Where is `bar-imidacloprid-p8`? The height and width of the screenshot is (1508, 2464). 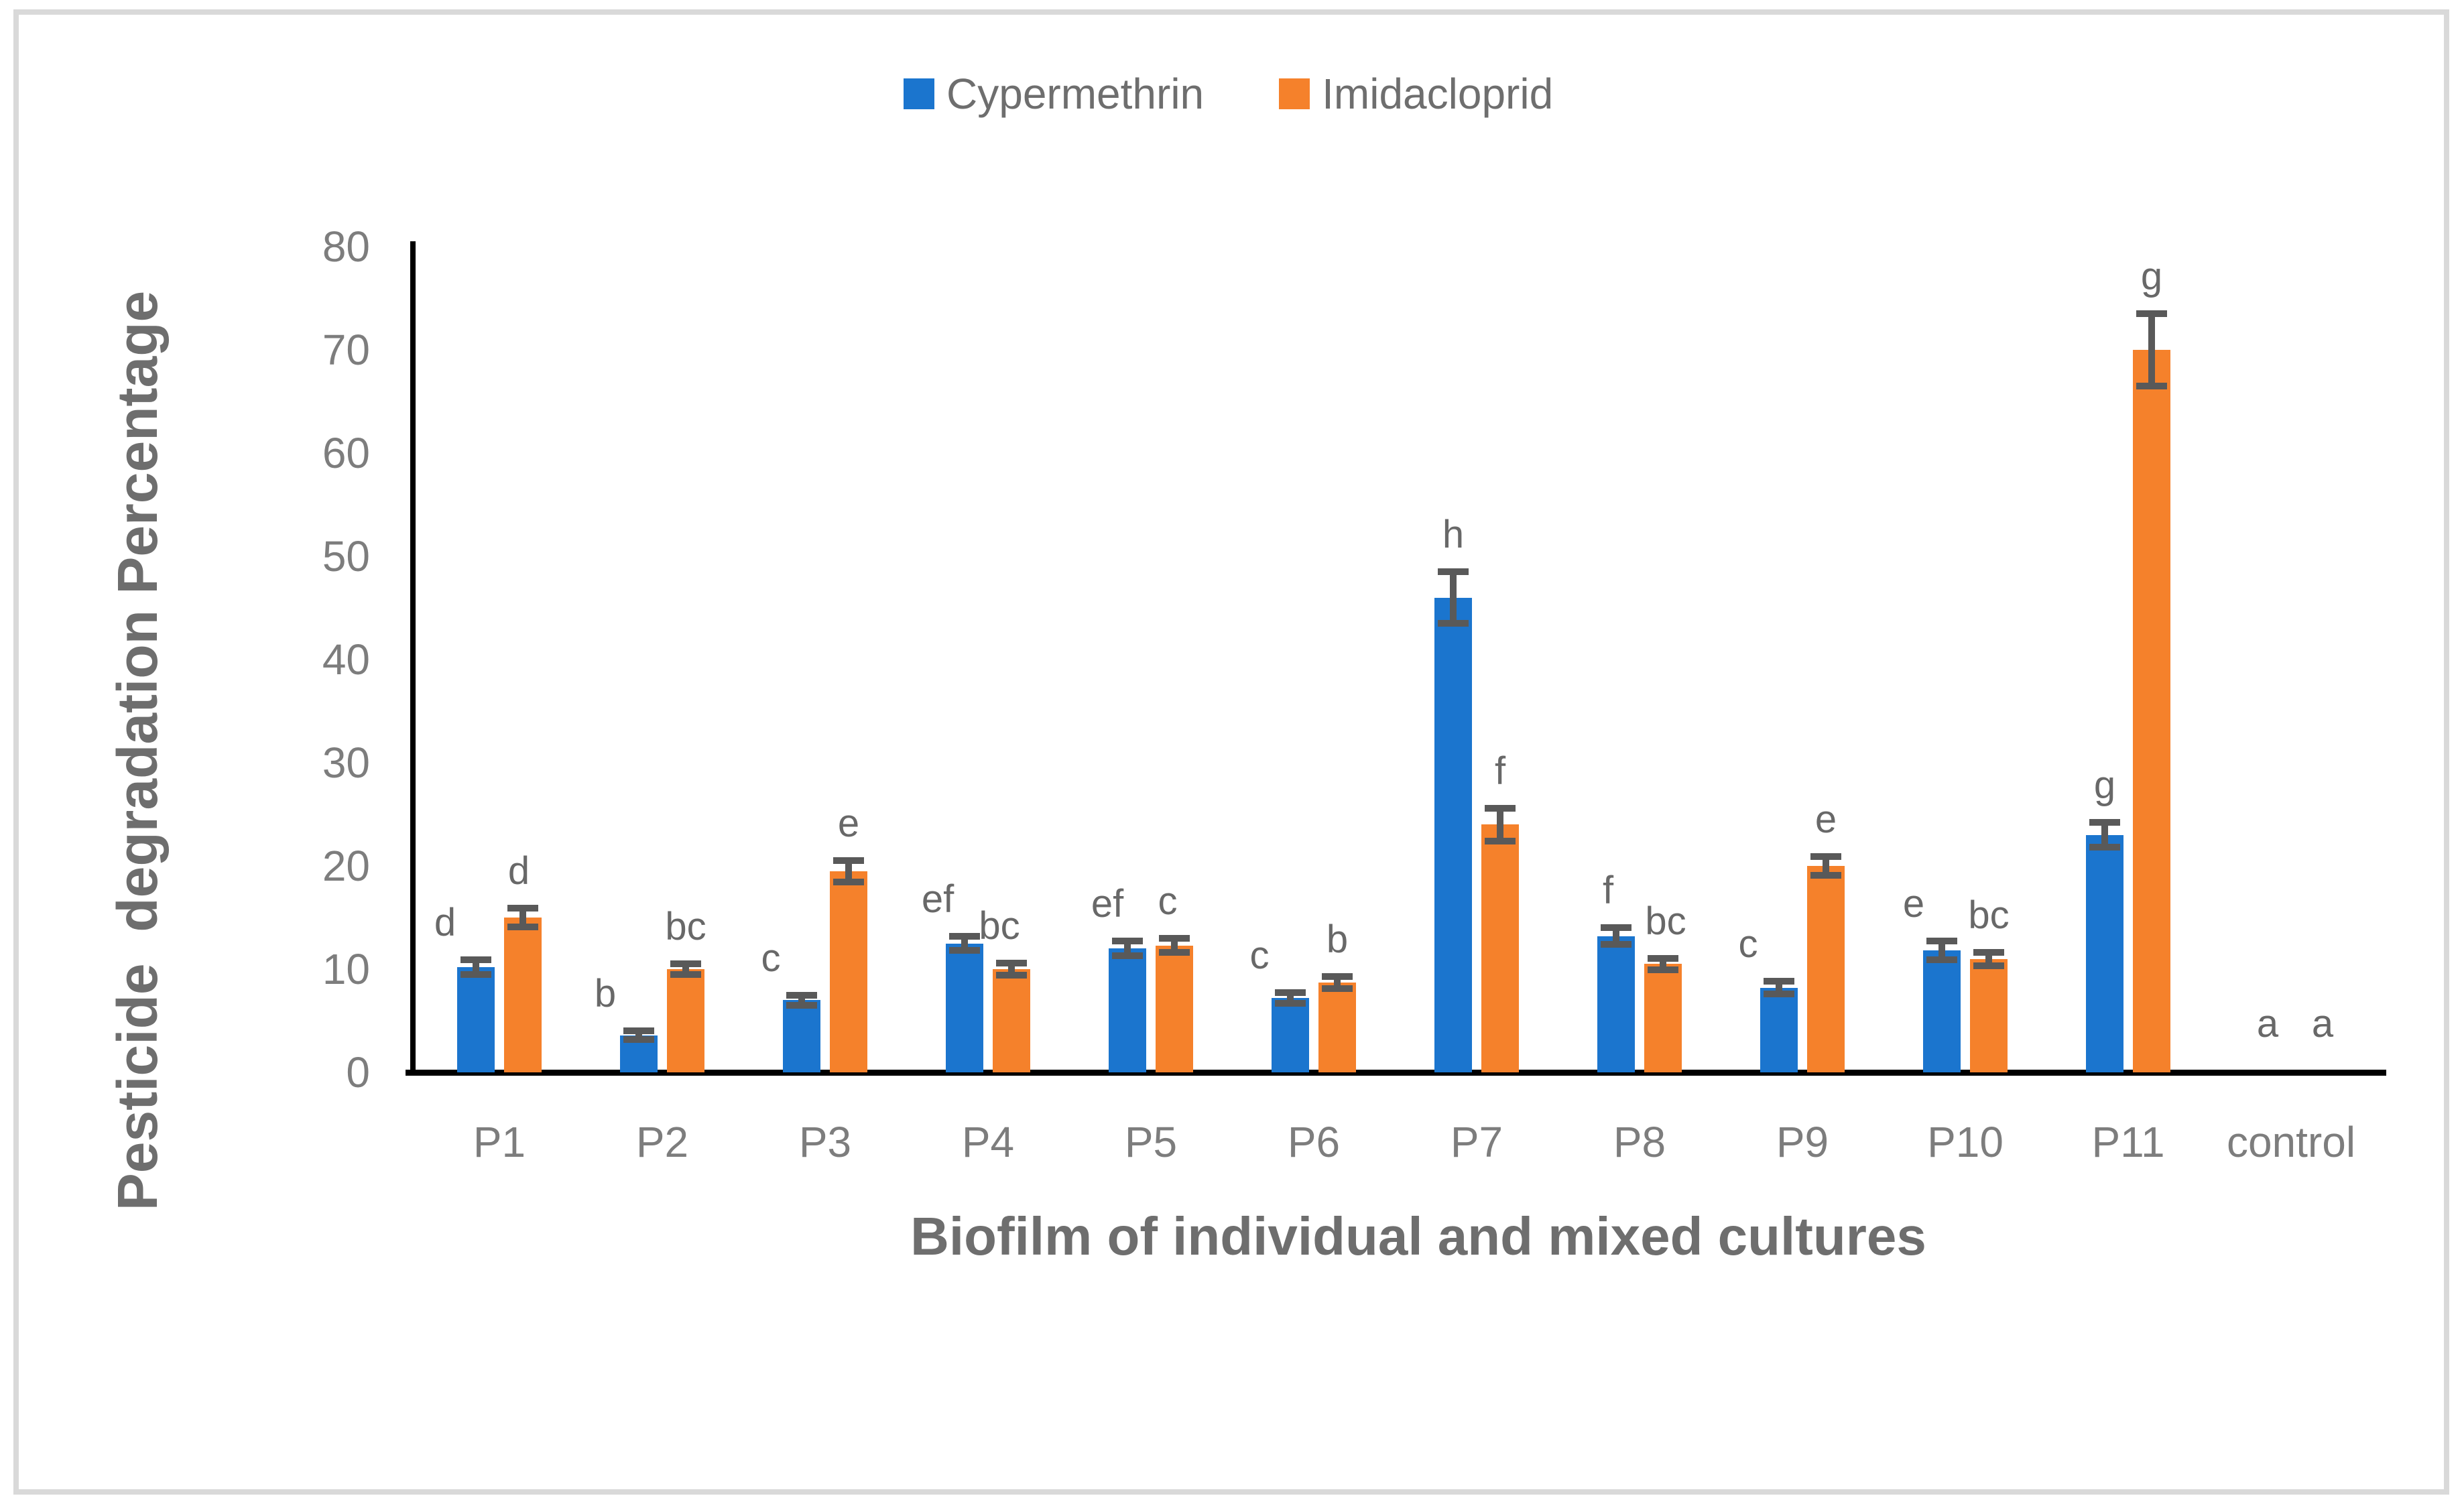 bar-imidacloprid-p8 is located at coordinates (1663, 1018).